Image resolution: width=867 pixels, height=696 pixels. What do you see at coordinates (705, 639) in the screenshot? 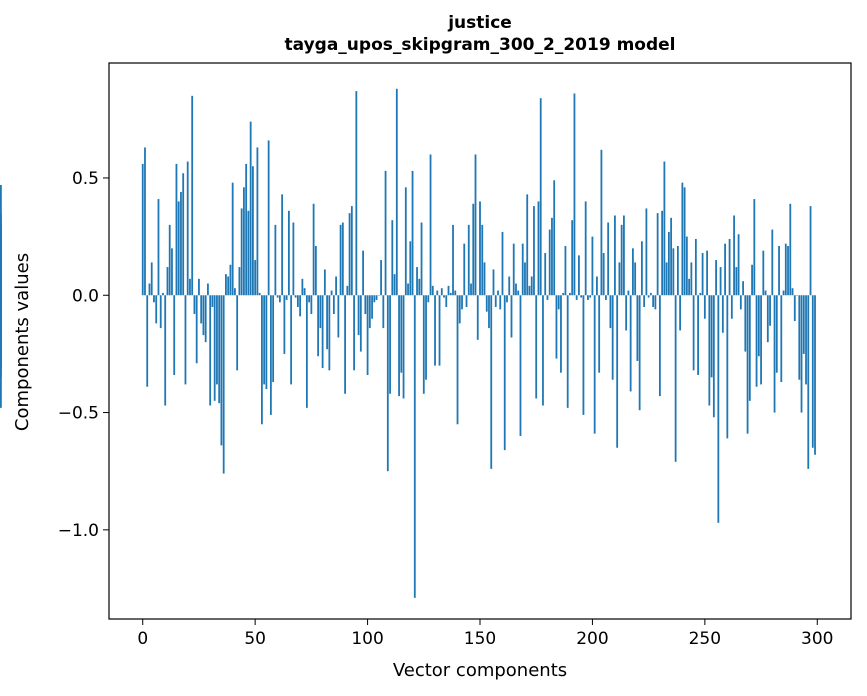
I see `x-tick-label: 250` at bounding box center [705, 639].